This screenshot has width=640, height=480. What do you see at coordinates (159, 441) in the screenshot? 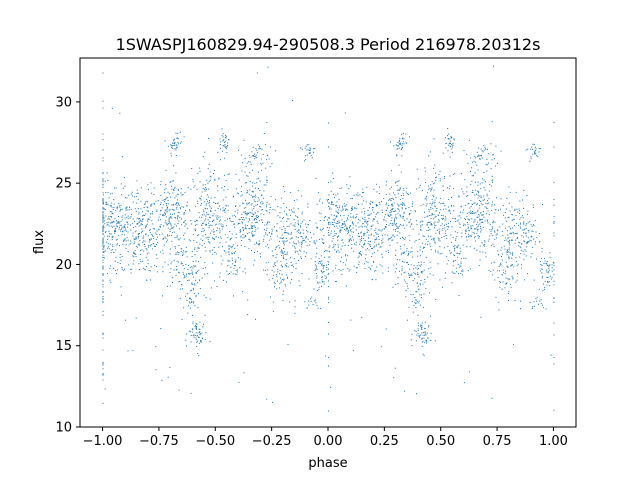
I see `x-tick-label: −0.75` at bounding box center [159, 441].